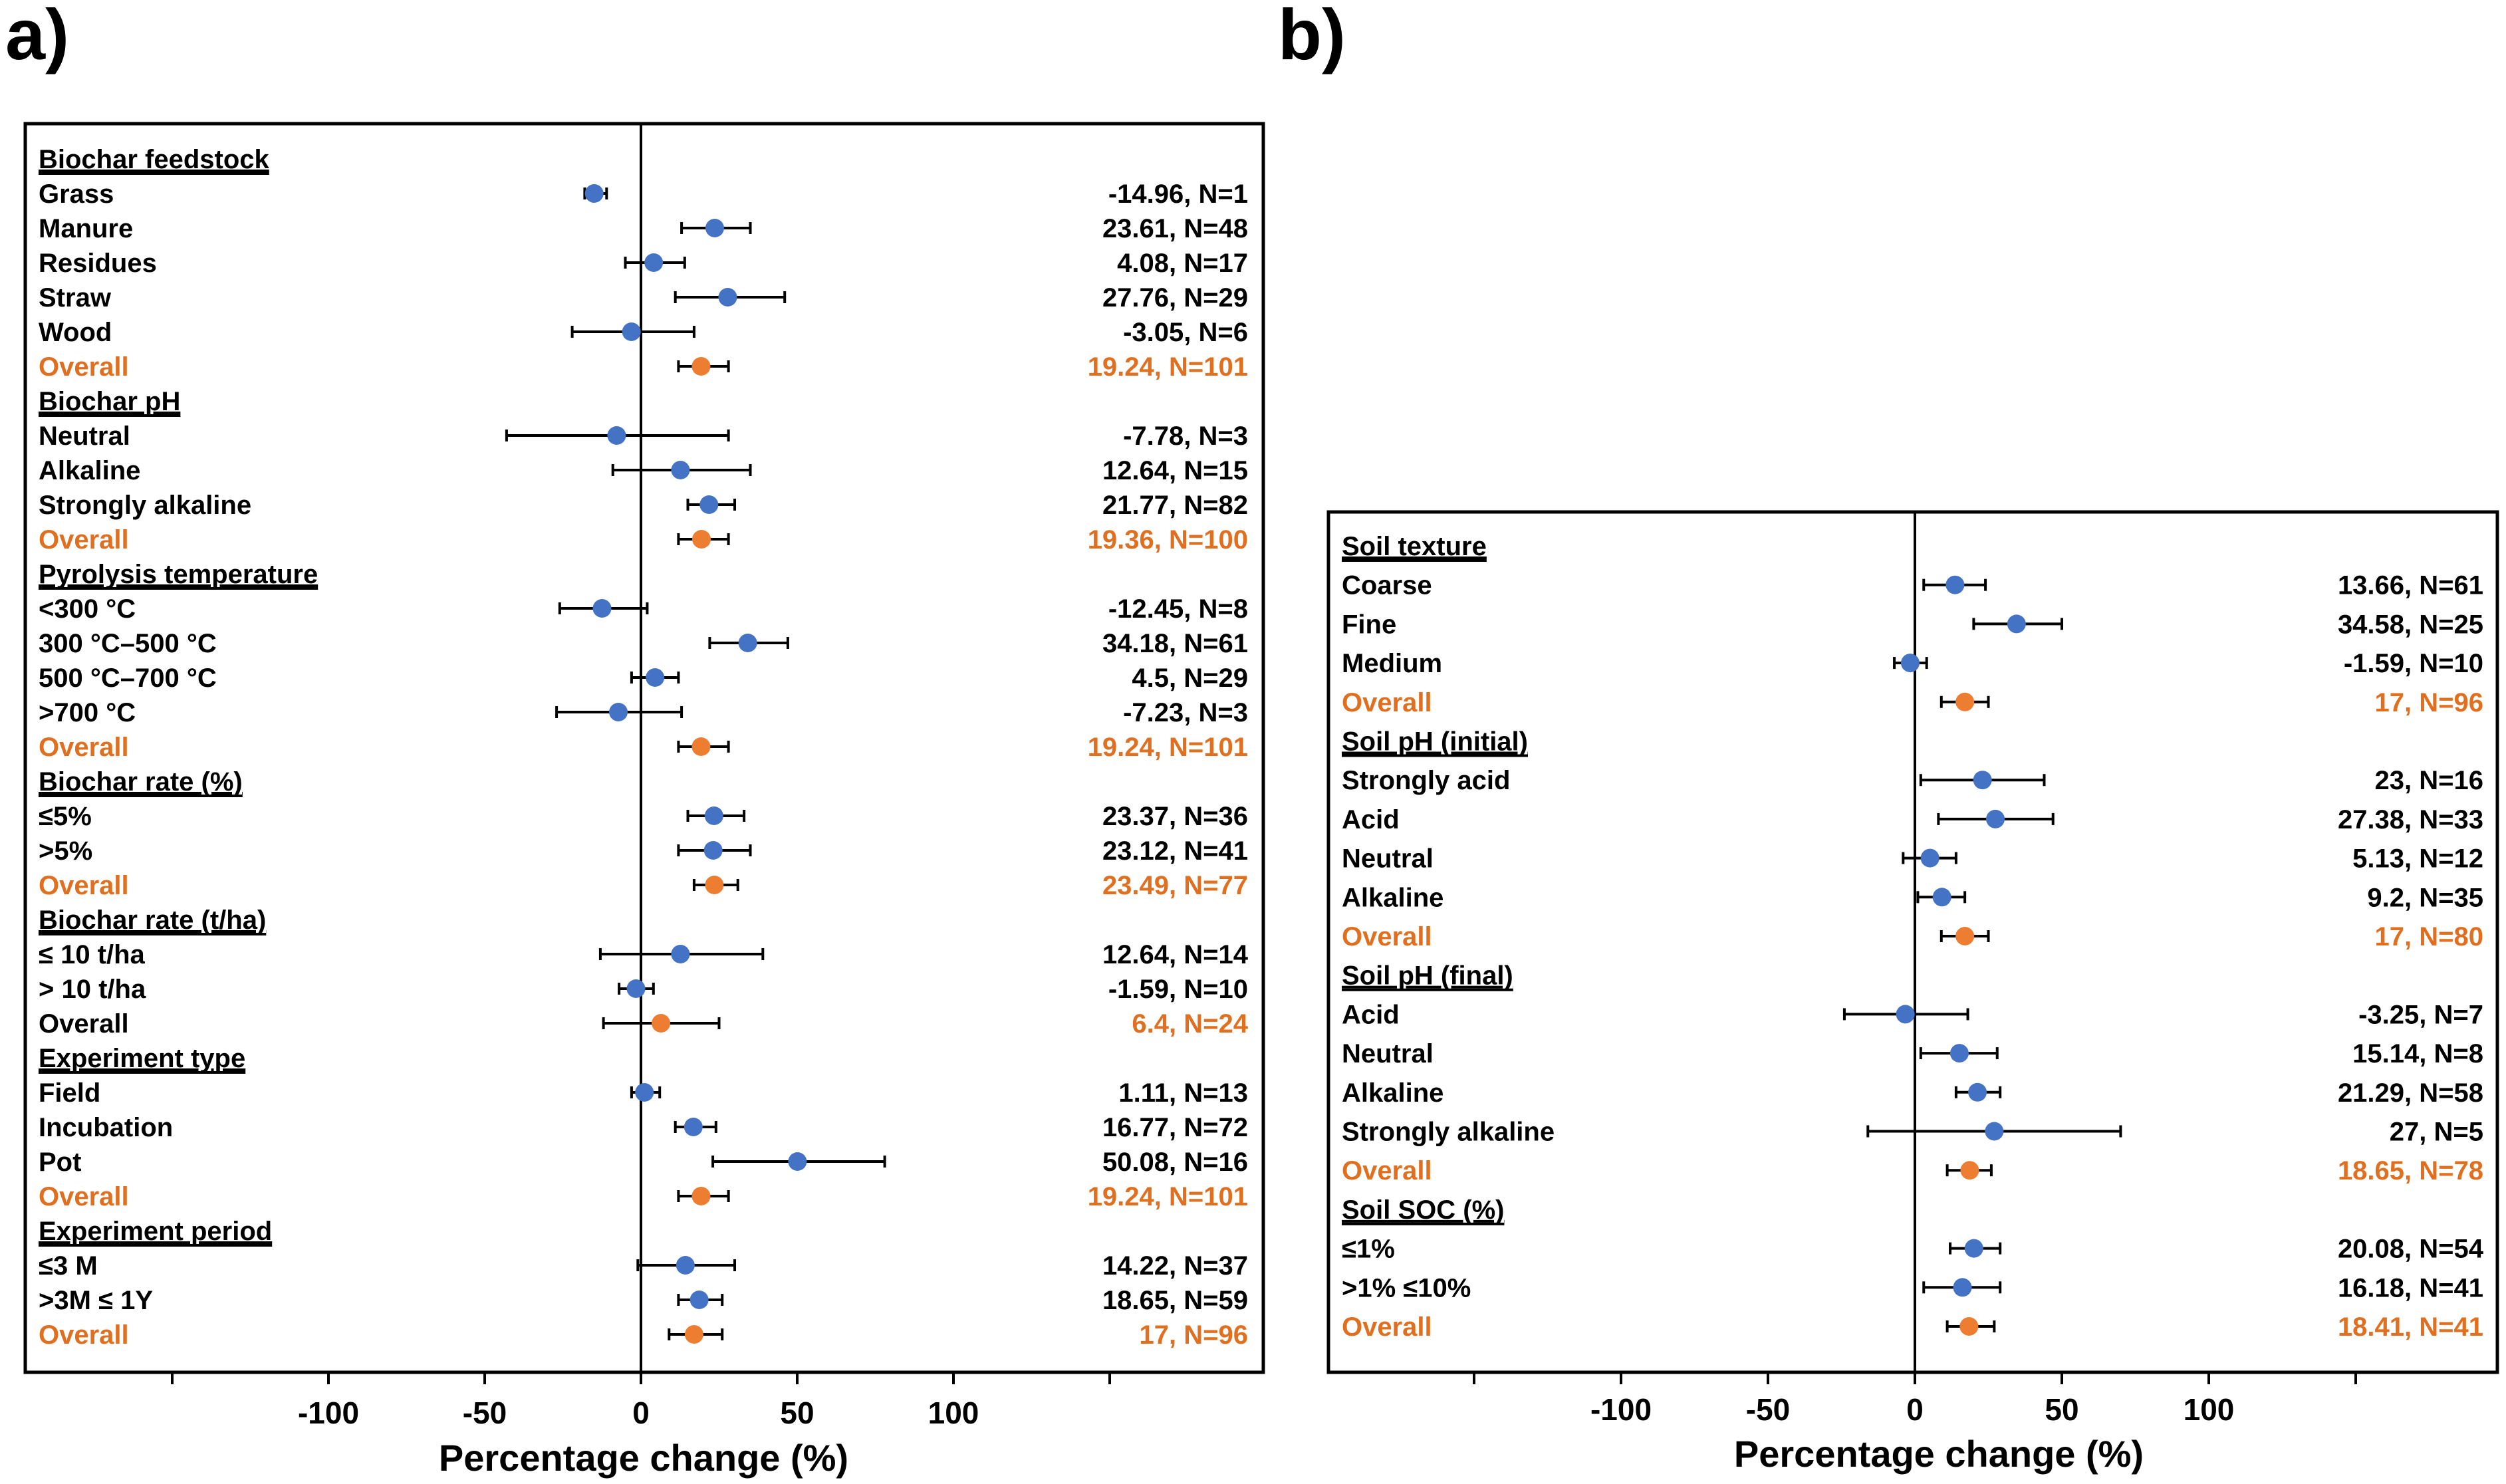 The height and width of the screenshot is (1484, 2506). Describe the element at coordinates (2425, 898) in the screenshot. I see `row-annotation: 9.2, N=35` at that location.